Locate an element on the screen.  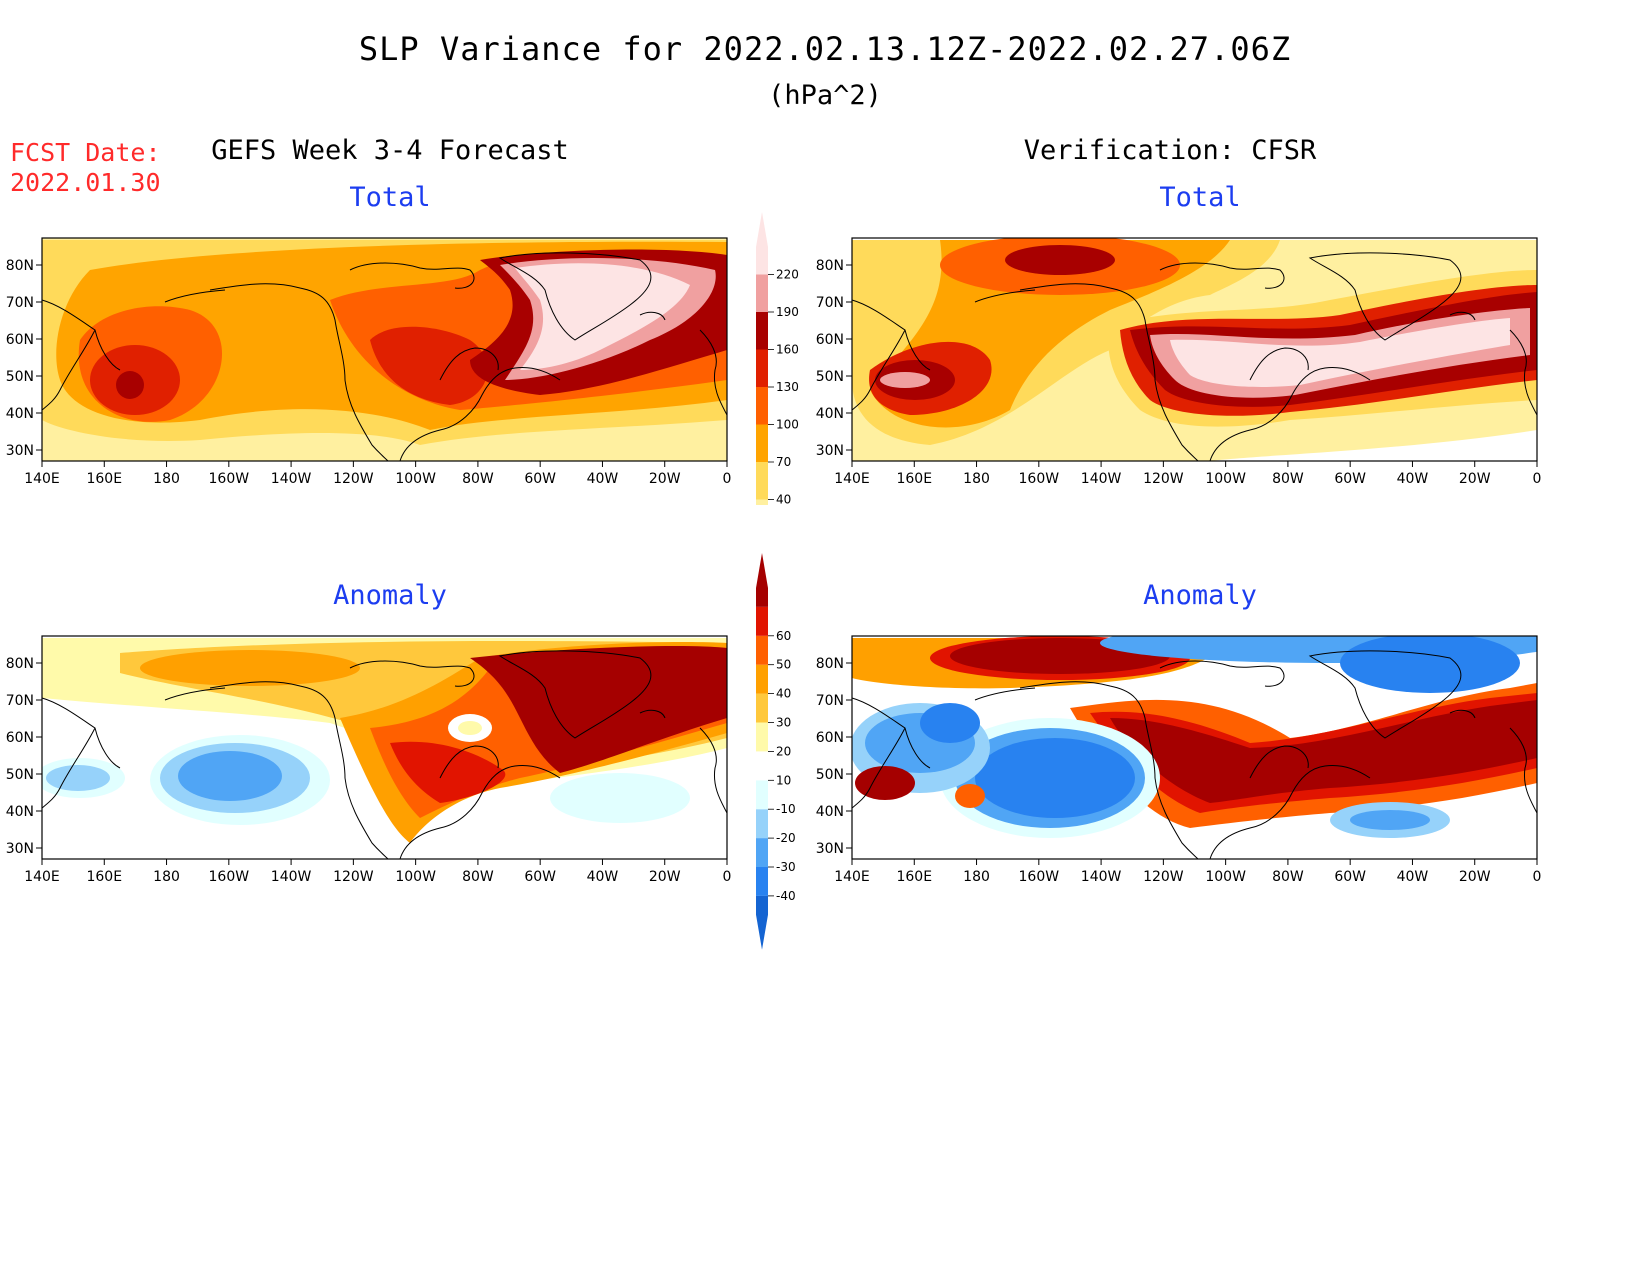
total-colorbar-label: 160 is located at coordinates (787, 350).